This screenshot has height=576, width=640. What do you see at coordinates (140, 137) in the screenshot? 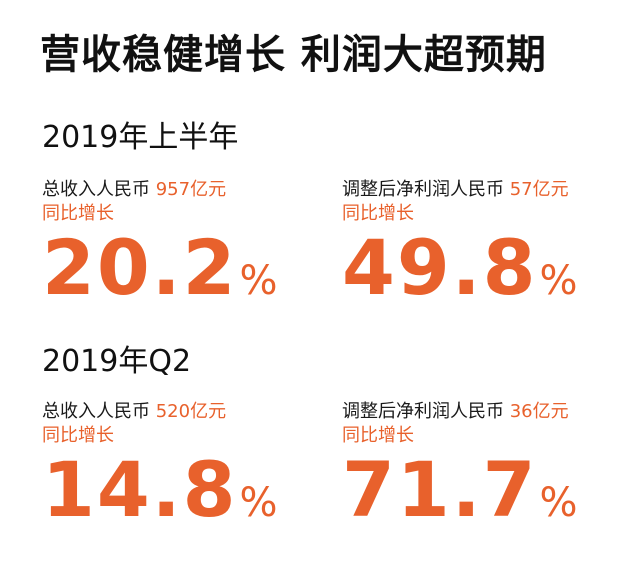
I see `section-title-h1: 2019年上半年` at bounding box center [140, 137].